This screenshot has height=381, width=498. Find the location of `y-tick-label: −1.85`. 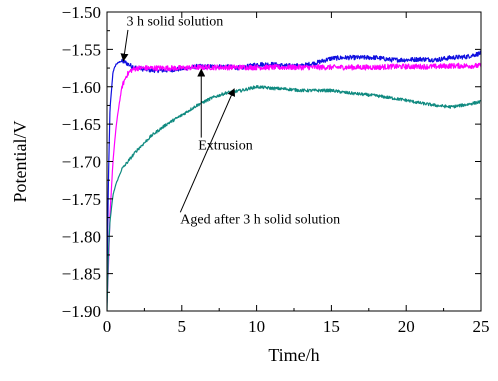

y-tick-label: −1.85 is located at coordinates (81, 274).